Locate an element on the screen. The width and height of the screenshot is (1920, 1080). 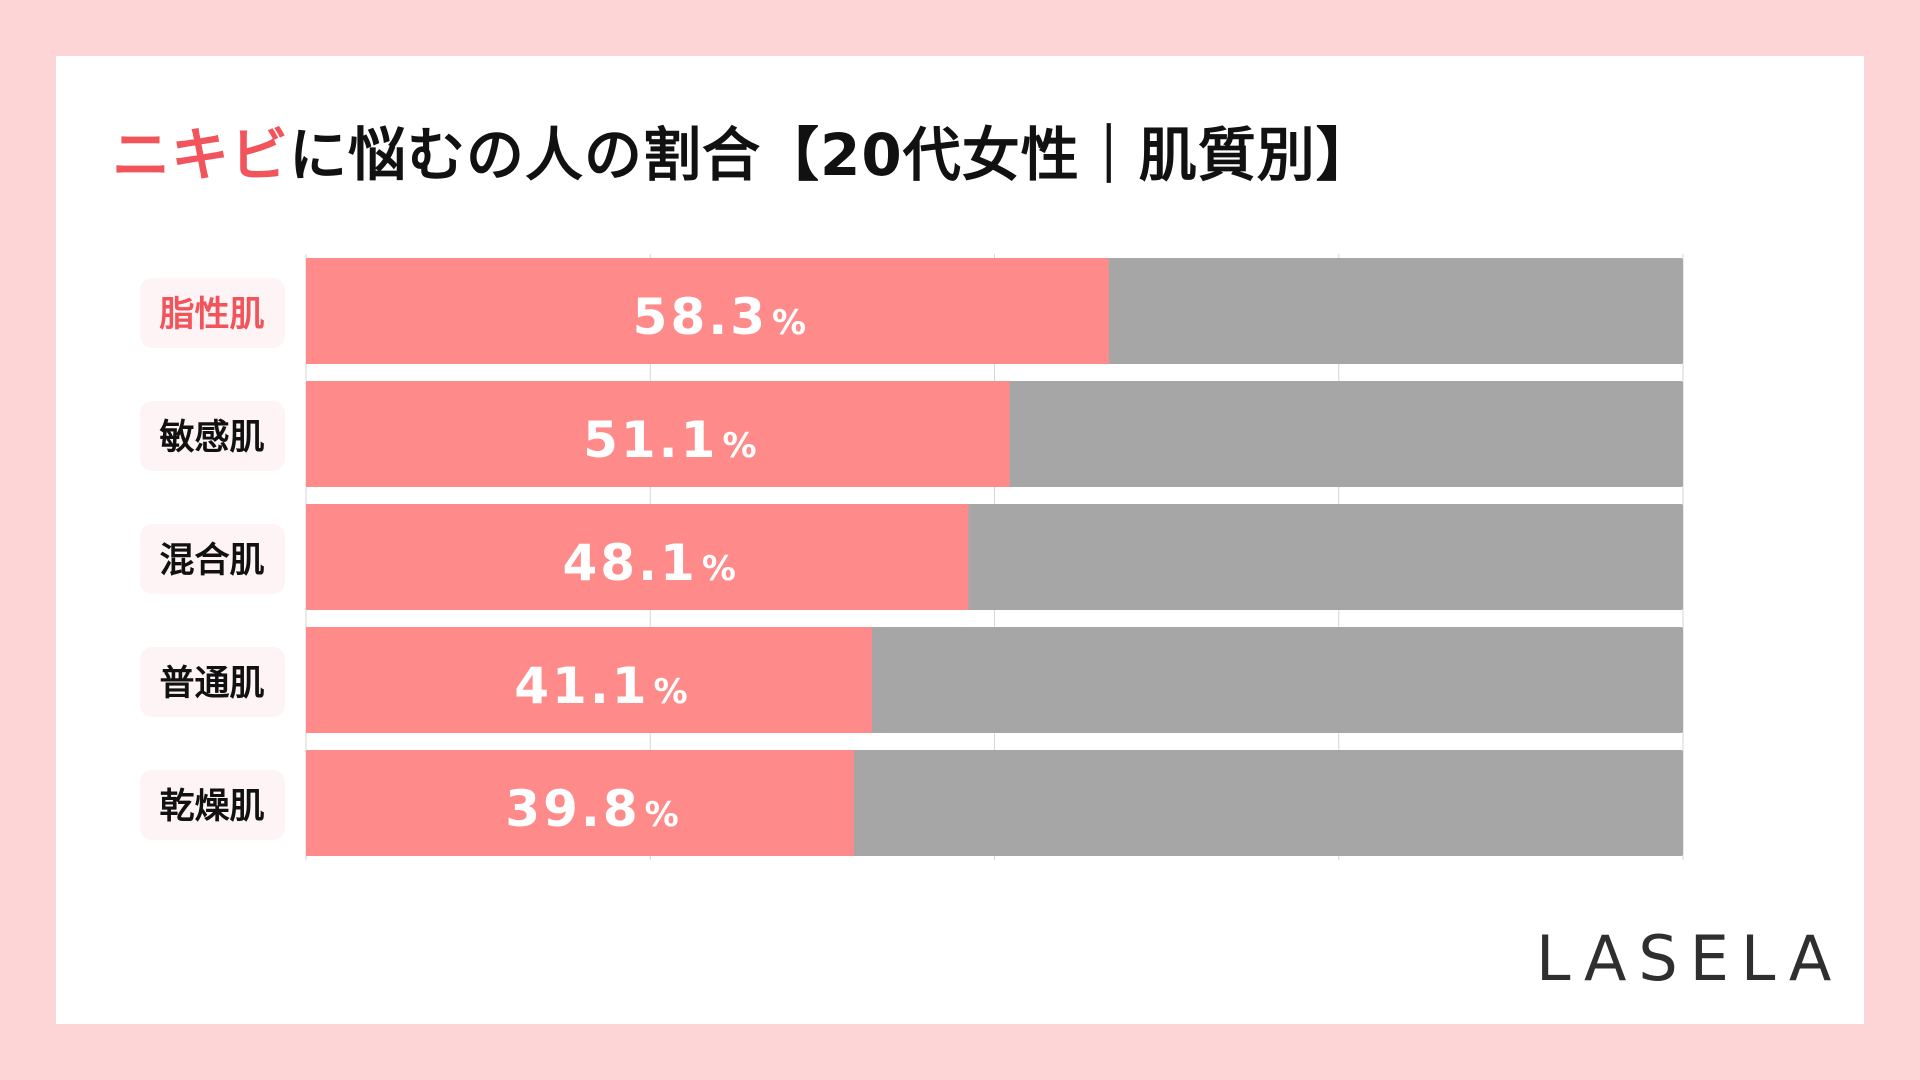
chart-title: ニキビに悩むの人の割合【20代女性｜肌質別】 is located at coordinates (743, 150).